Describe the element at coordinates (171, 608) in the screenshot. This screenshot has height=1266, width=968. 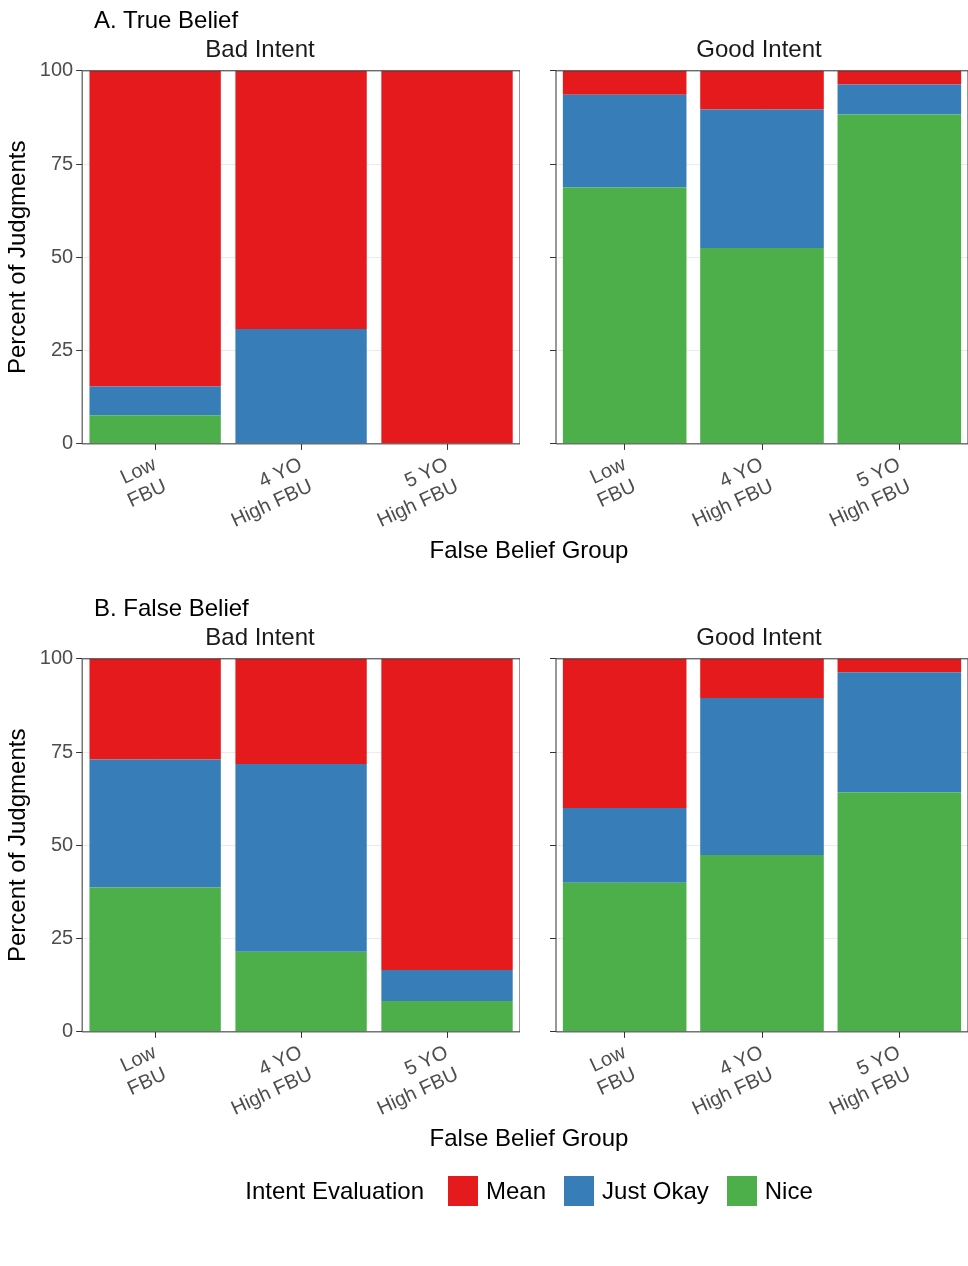
I see `text: B. False Belief` at that location.